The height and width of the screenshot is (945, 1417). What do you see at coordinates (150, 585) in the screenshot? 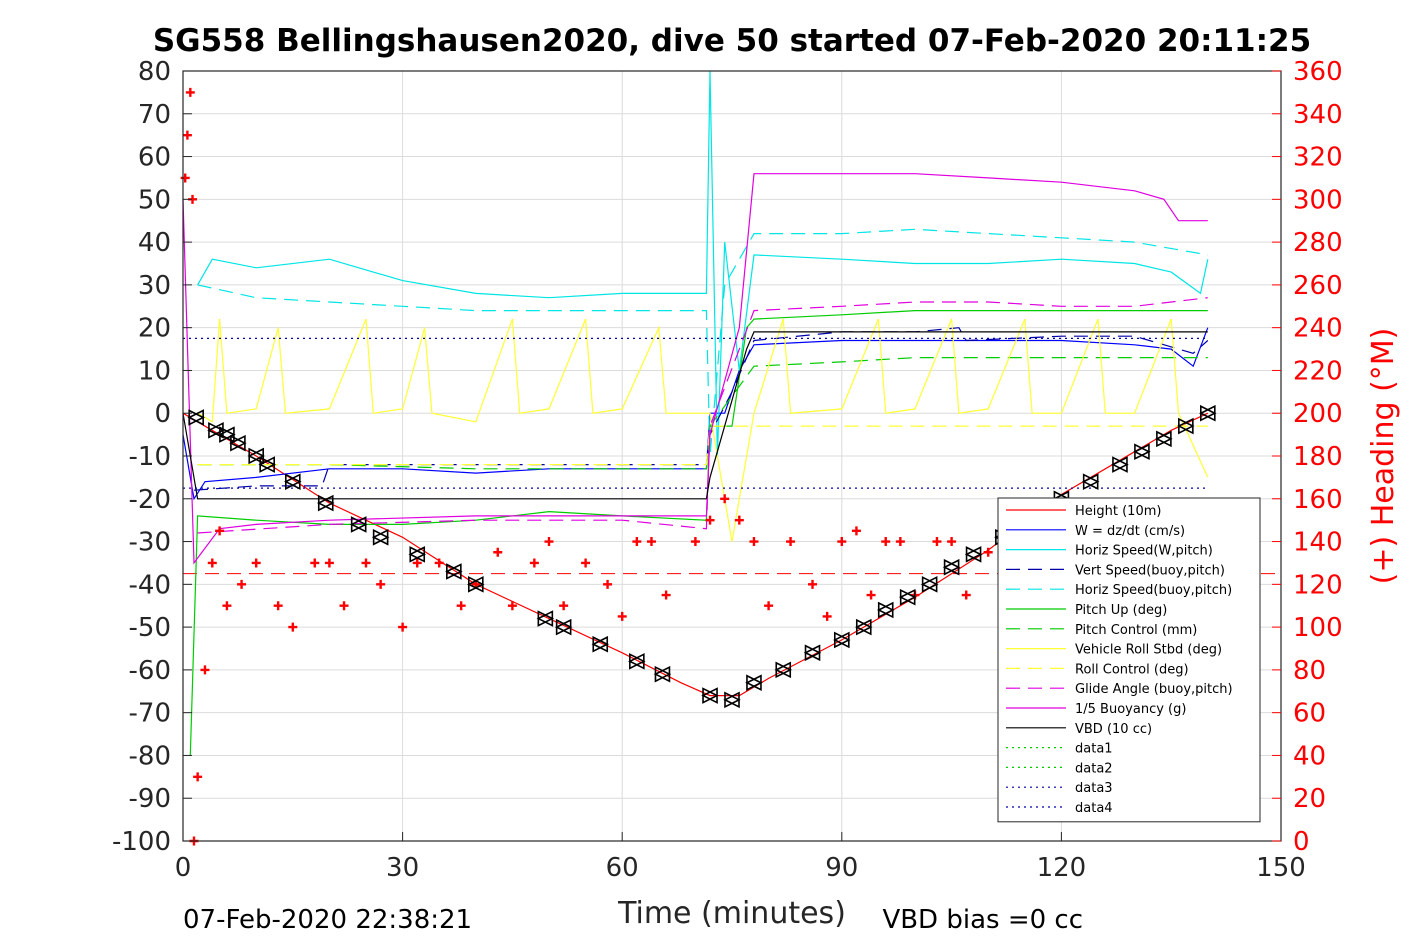
I see `y-tick-label-left: -40` at bounding box center [150, 585].